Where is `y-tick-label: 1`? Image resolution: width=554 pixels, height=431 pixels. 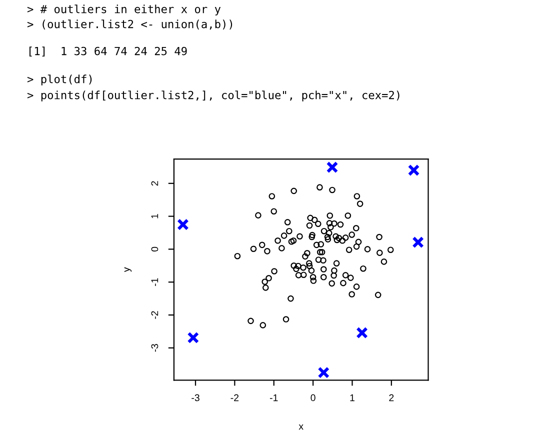 y-tick-label: 1 is located at coordinates (154, 216).